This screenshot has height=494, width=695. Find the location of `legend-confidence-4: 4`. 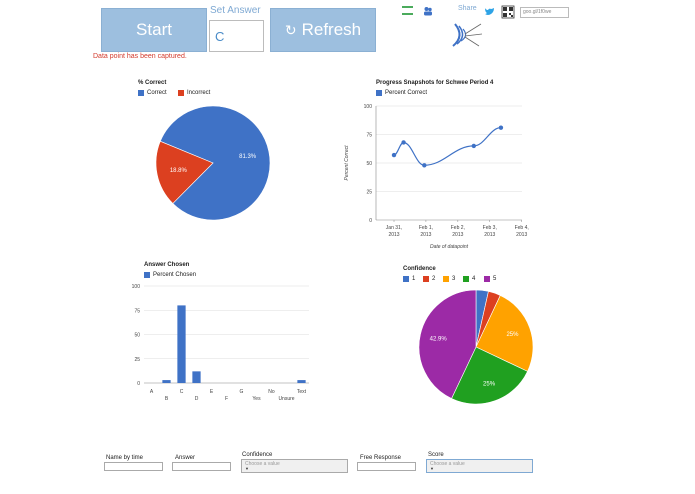

legend-confidence-4: 4 is located at coordinates (469, 279).